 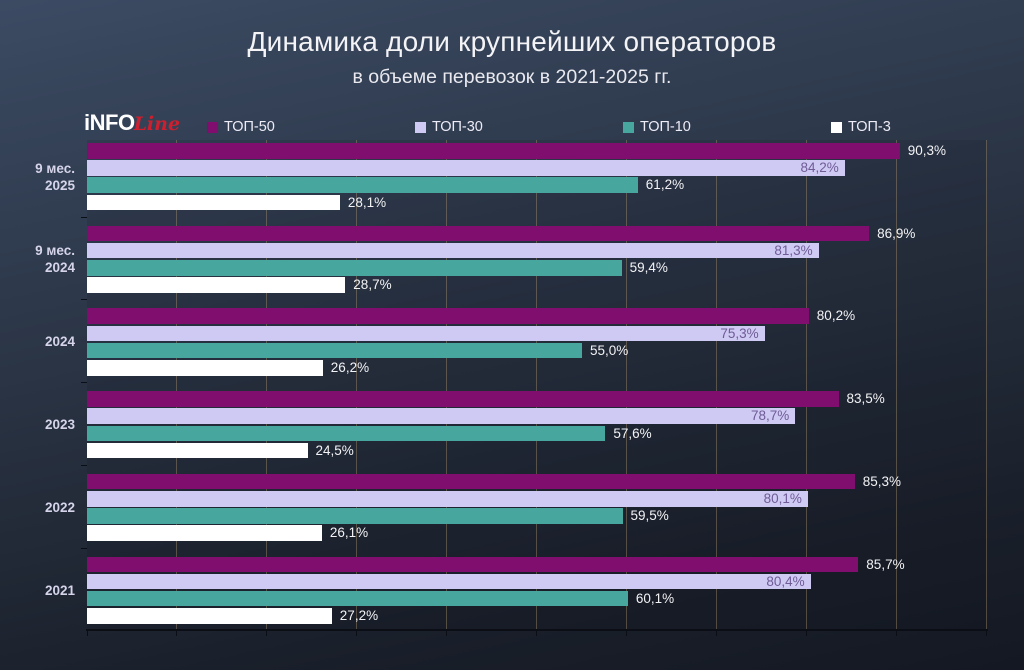 I want to click on logo-text-info: iNFO, so click(x=109, y=122).